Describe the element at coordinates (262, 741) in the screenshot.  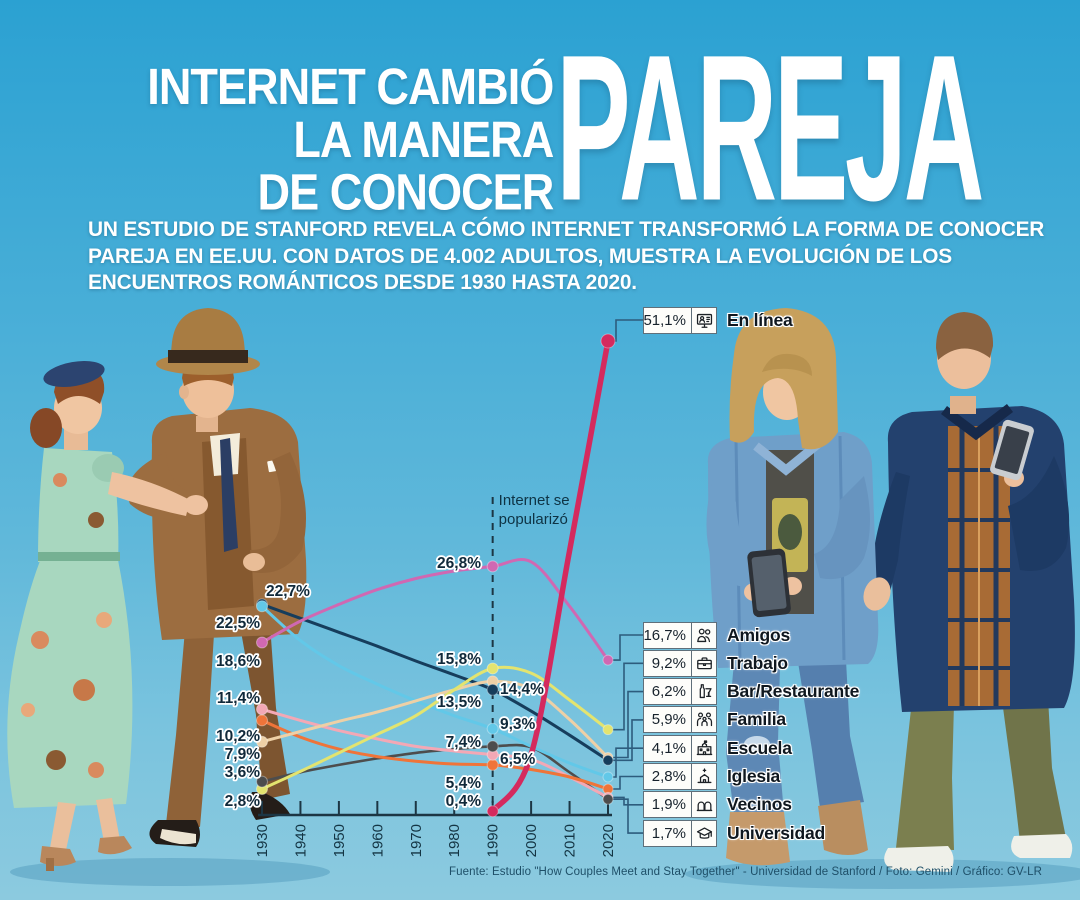
I see `data-point-bar-restaurante-1930` at that location.